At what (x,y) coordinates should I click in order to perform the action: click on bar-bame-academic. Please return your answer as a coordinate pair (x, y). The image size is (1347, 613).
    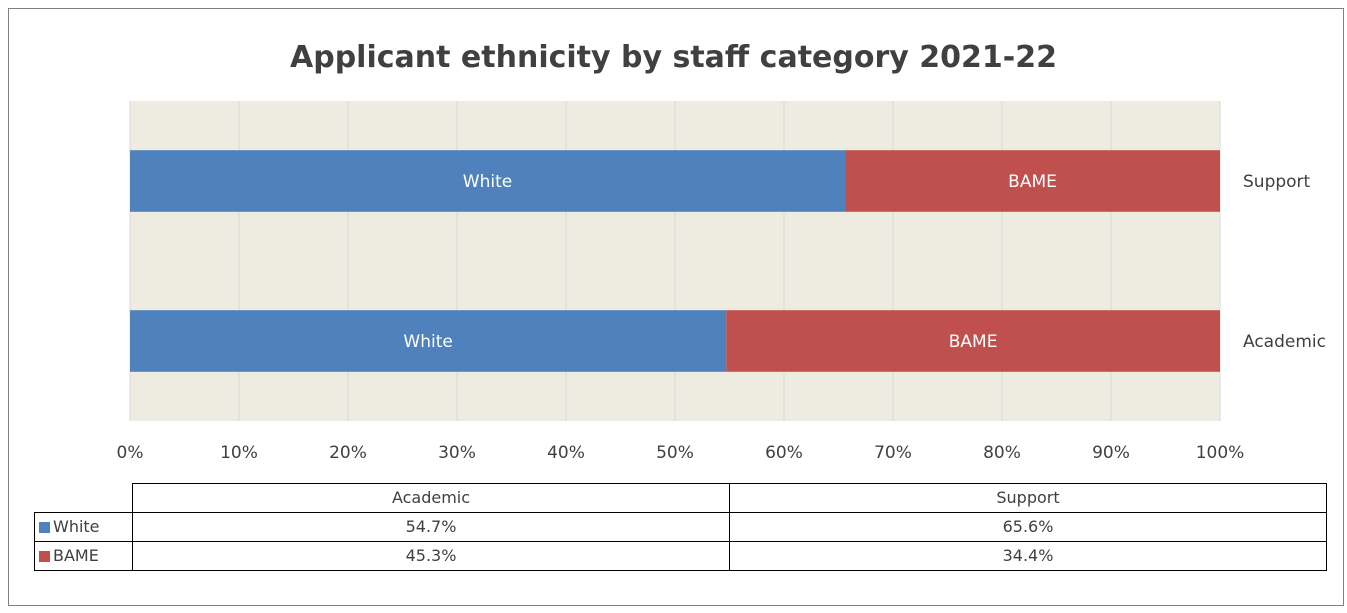
    Looking at the image, I should click on (973, 341).